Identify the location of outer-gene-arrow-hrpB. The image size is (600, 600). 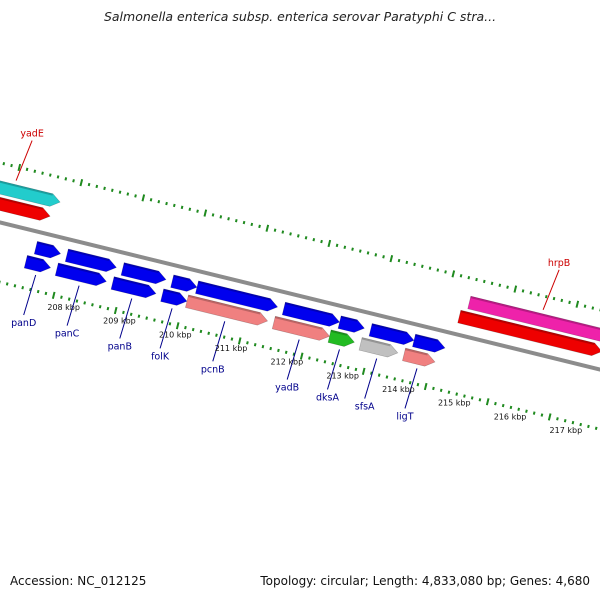
(533, 318).